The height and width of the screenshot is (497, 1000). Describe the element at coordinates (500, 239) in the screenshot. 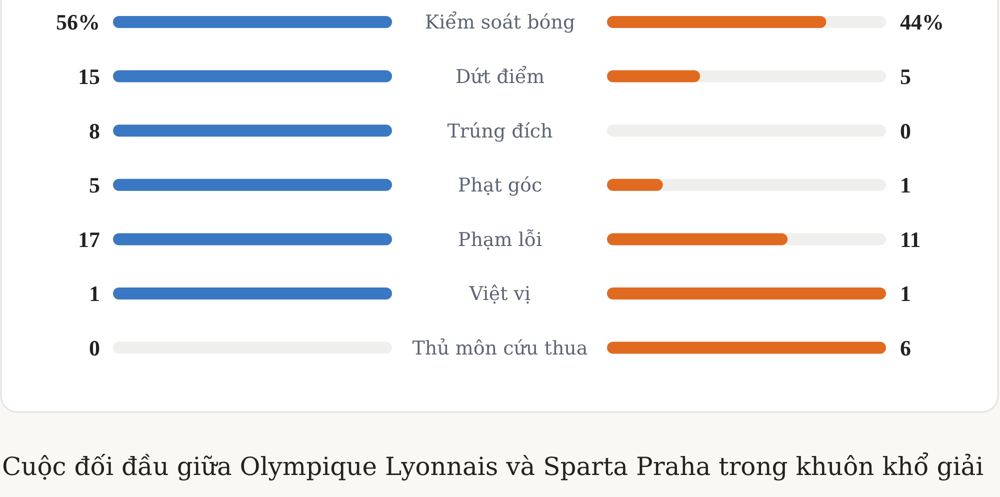

I see `category-label: Phạm lỗi` at that location.